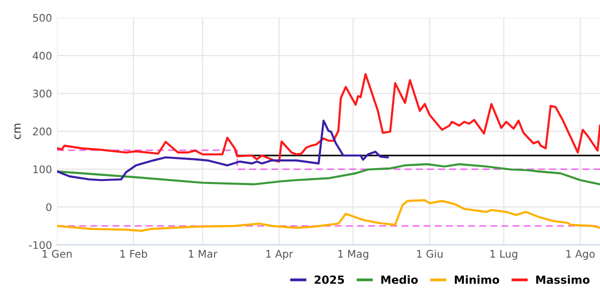  What do you see at coordinates (49, 207) in the screenshot?
I see `y-tick-label: 0` at bounding box center [49, 207].